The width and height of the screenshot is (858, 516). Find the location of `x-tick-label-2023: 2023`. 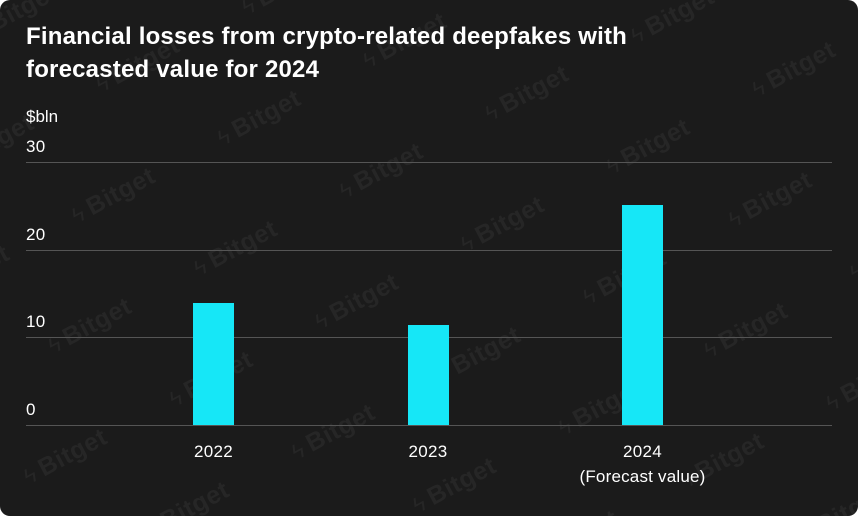

x-tick-label-2023: 2023 is located at coordinates (428, 451).